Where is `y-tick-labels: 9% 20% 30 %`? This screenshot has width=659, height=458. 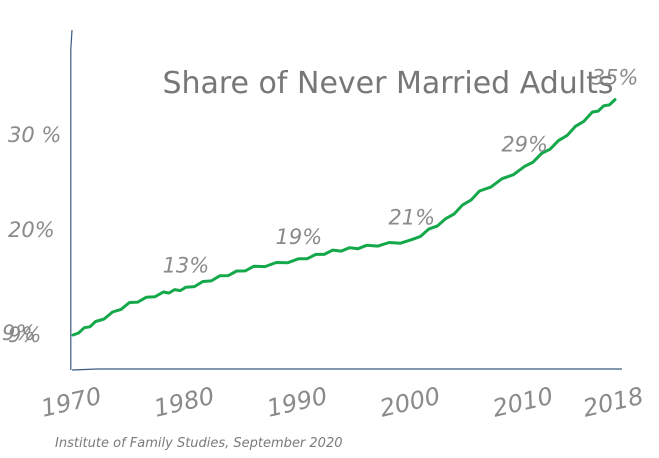
y-tick-labels: 9% 20% 30 % is located at coordinates (34, 235).